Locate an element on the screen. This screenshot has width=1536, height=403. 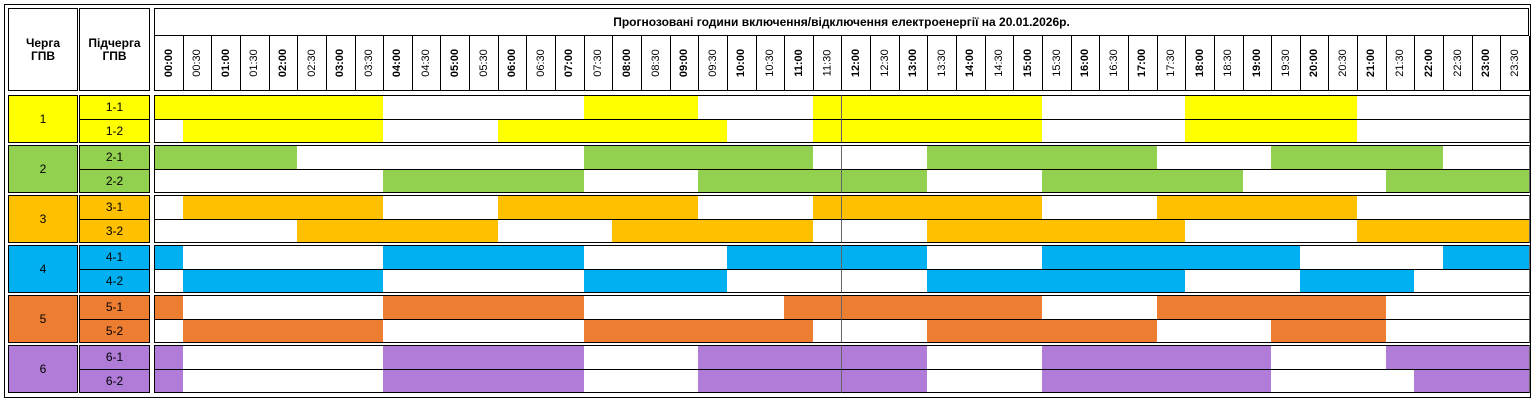
time-header: 09:00 is located at coordinates (684, 63).